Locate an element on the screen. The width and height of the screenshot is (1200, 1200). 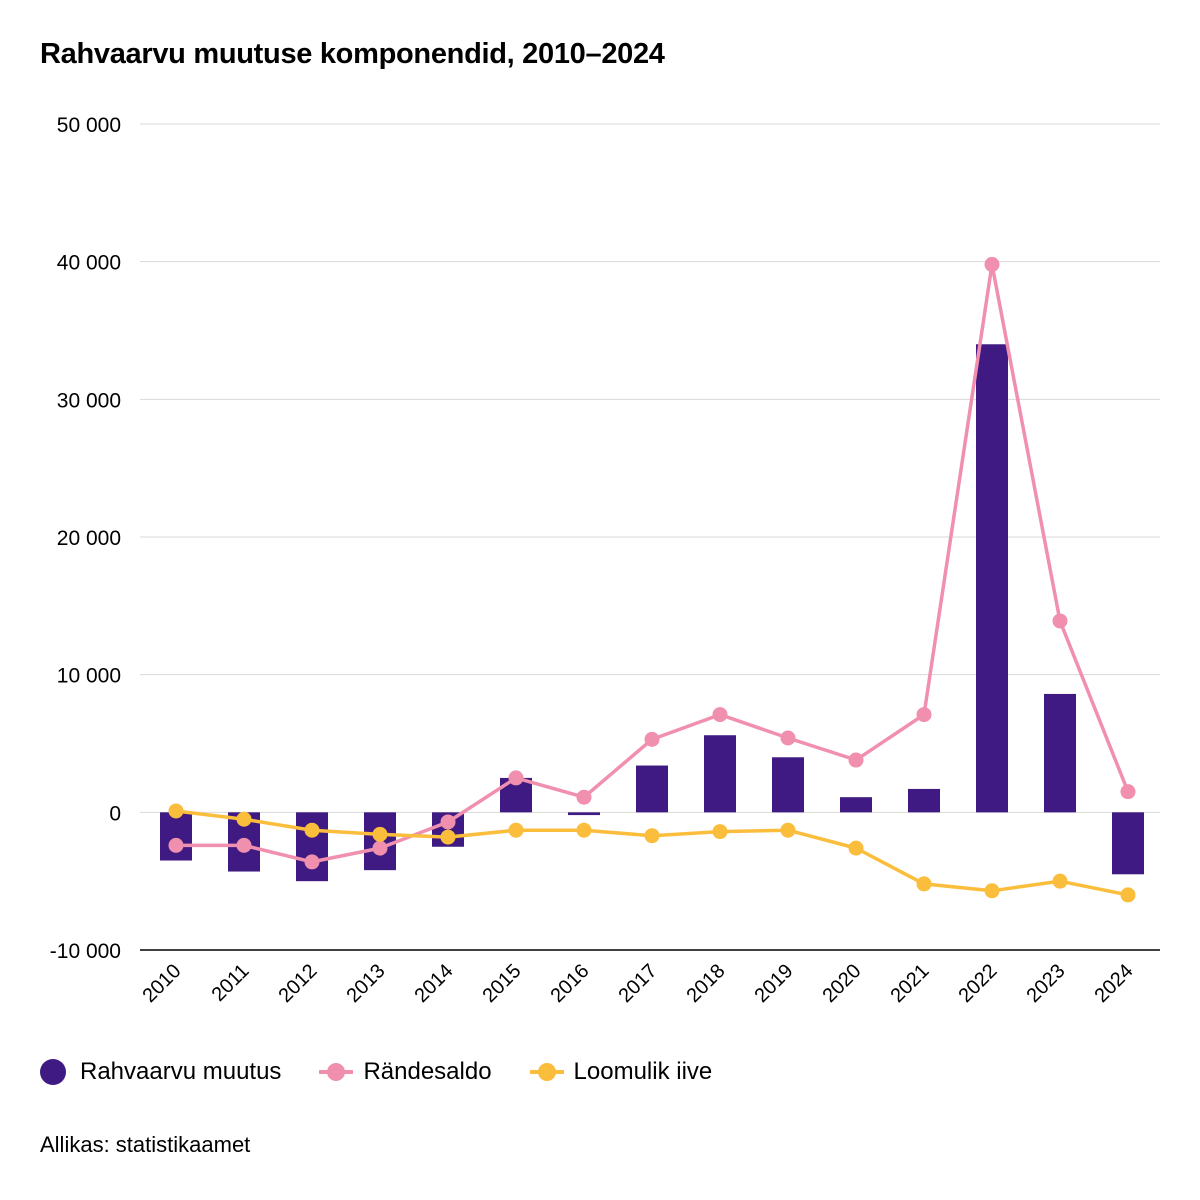
legend-label-migration: Rändesaldo is located at coordinates (427, 1071).